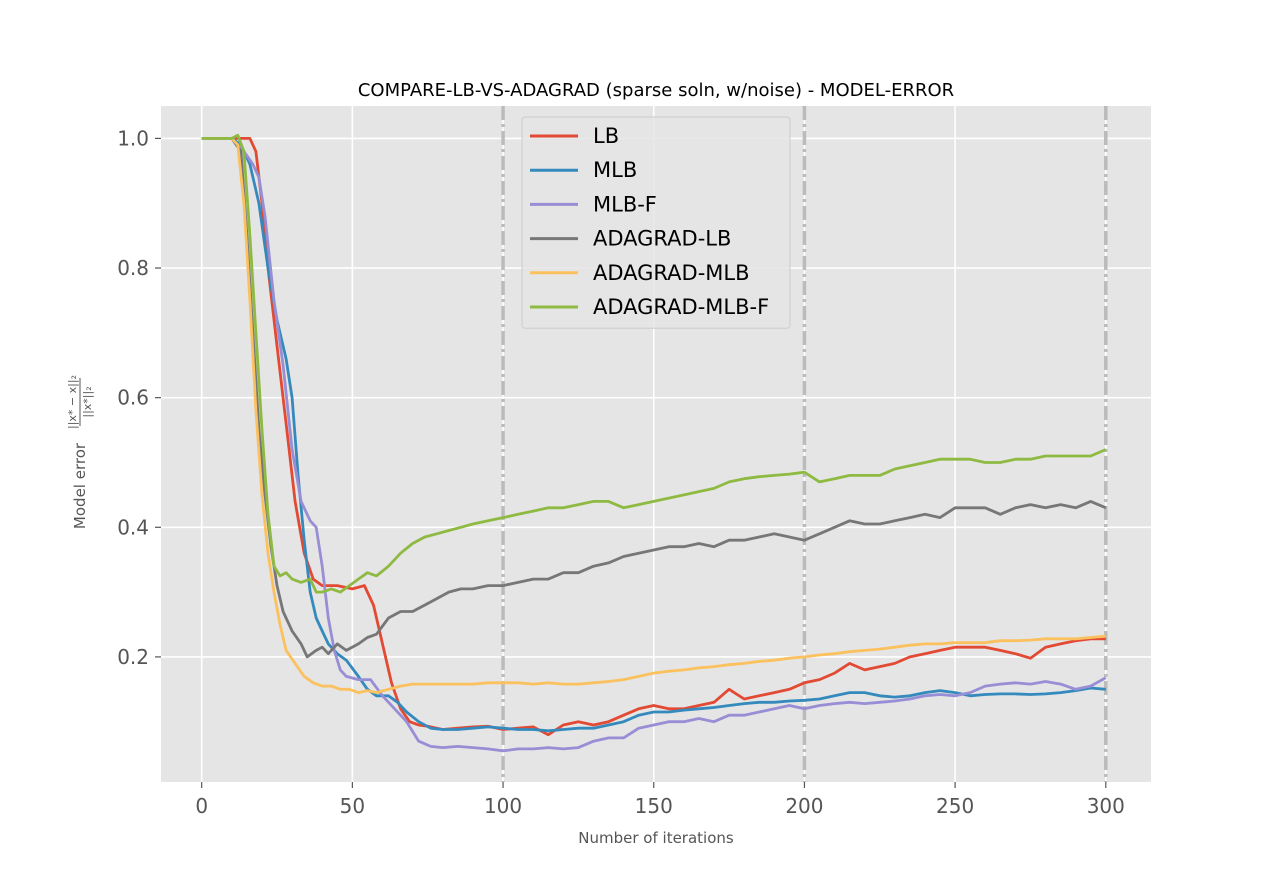 The height and width of the screenshot is (880, 1280). I want to click on y-axis-label-denominator: ||x*||₂, so click(87, 401).